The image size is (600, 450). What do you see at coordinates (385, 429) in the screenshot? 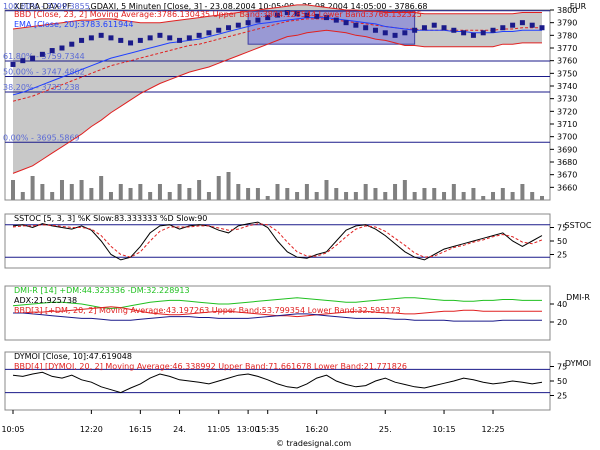
I see `x-tick-label: 25.` at bounding box center [385, 429].